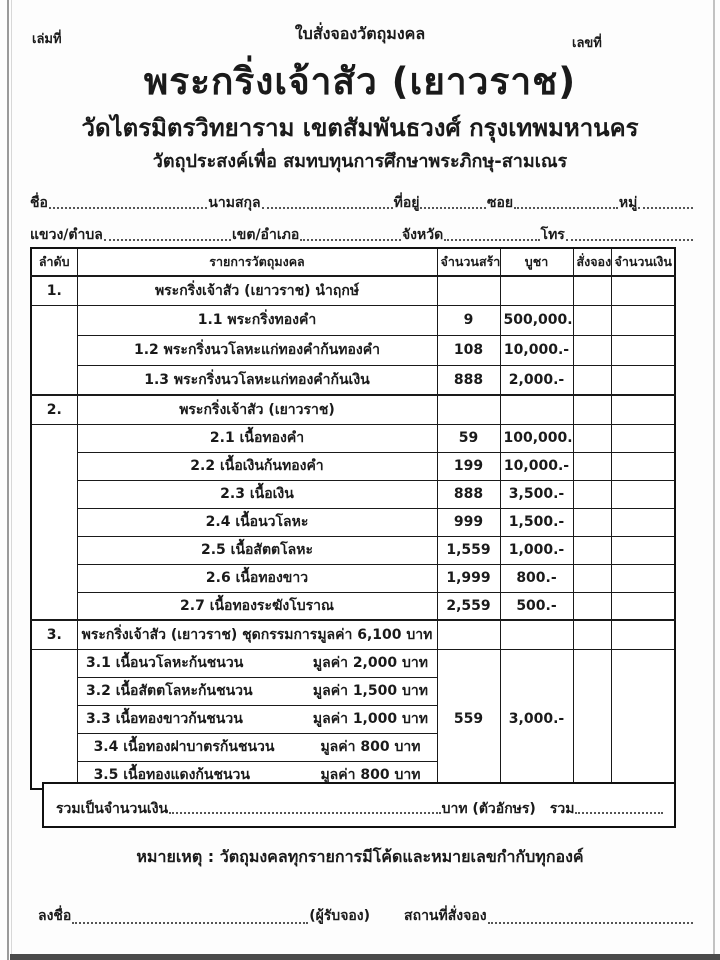  What do you see at coordinates (257, 550) in the screenshot?
I see `item-name: 2.5 เนื้อสัตตโลหะ` at bounding box center [257, 550].